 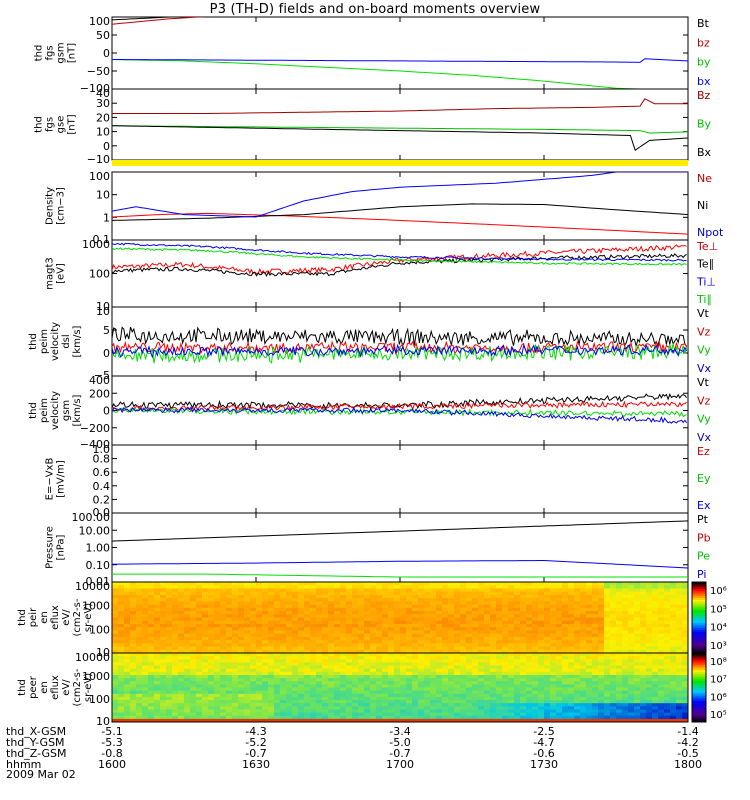 I want to click on legend-Ey: Ey, so click(x=704, y=478).